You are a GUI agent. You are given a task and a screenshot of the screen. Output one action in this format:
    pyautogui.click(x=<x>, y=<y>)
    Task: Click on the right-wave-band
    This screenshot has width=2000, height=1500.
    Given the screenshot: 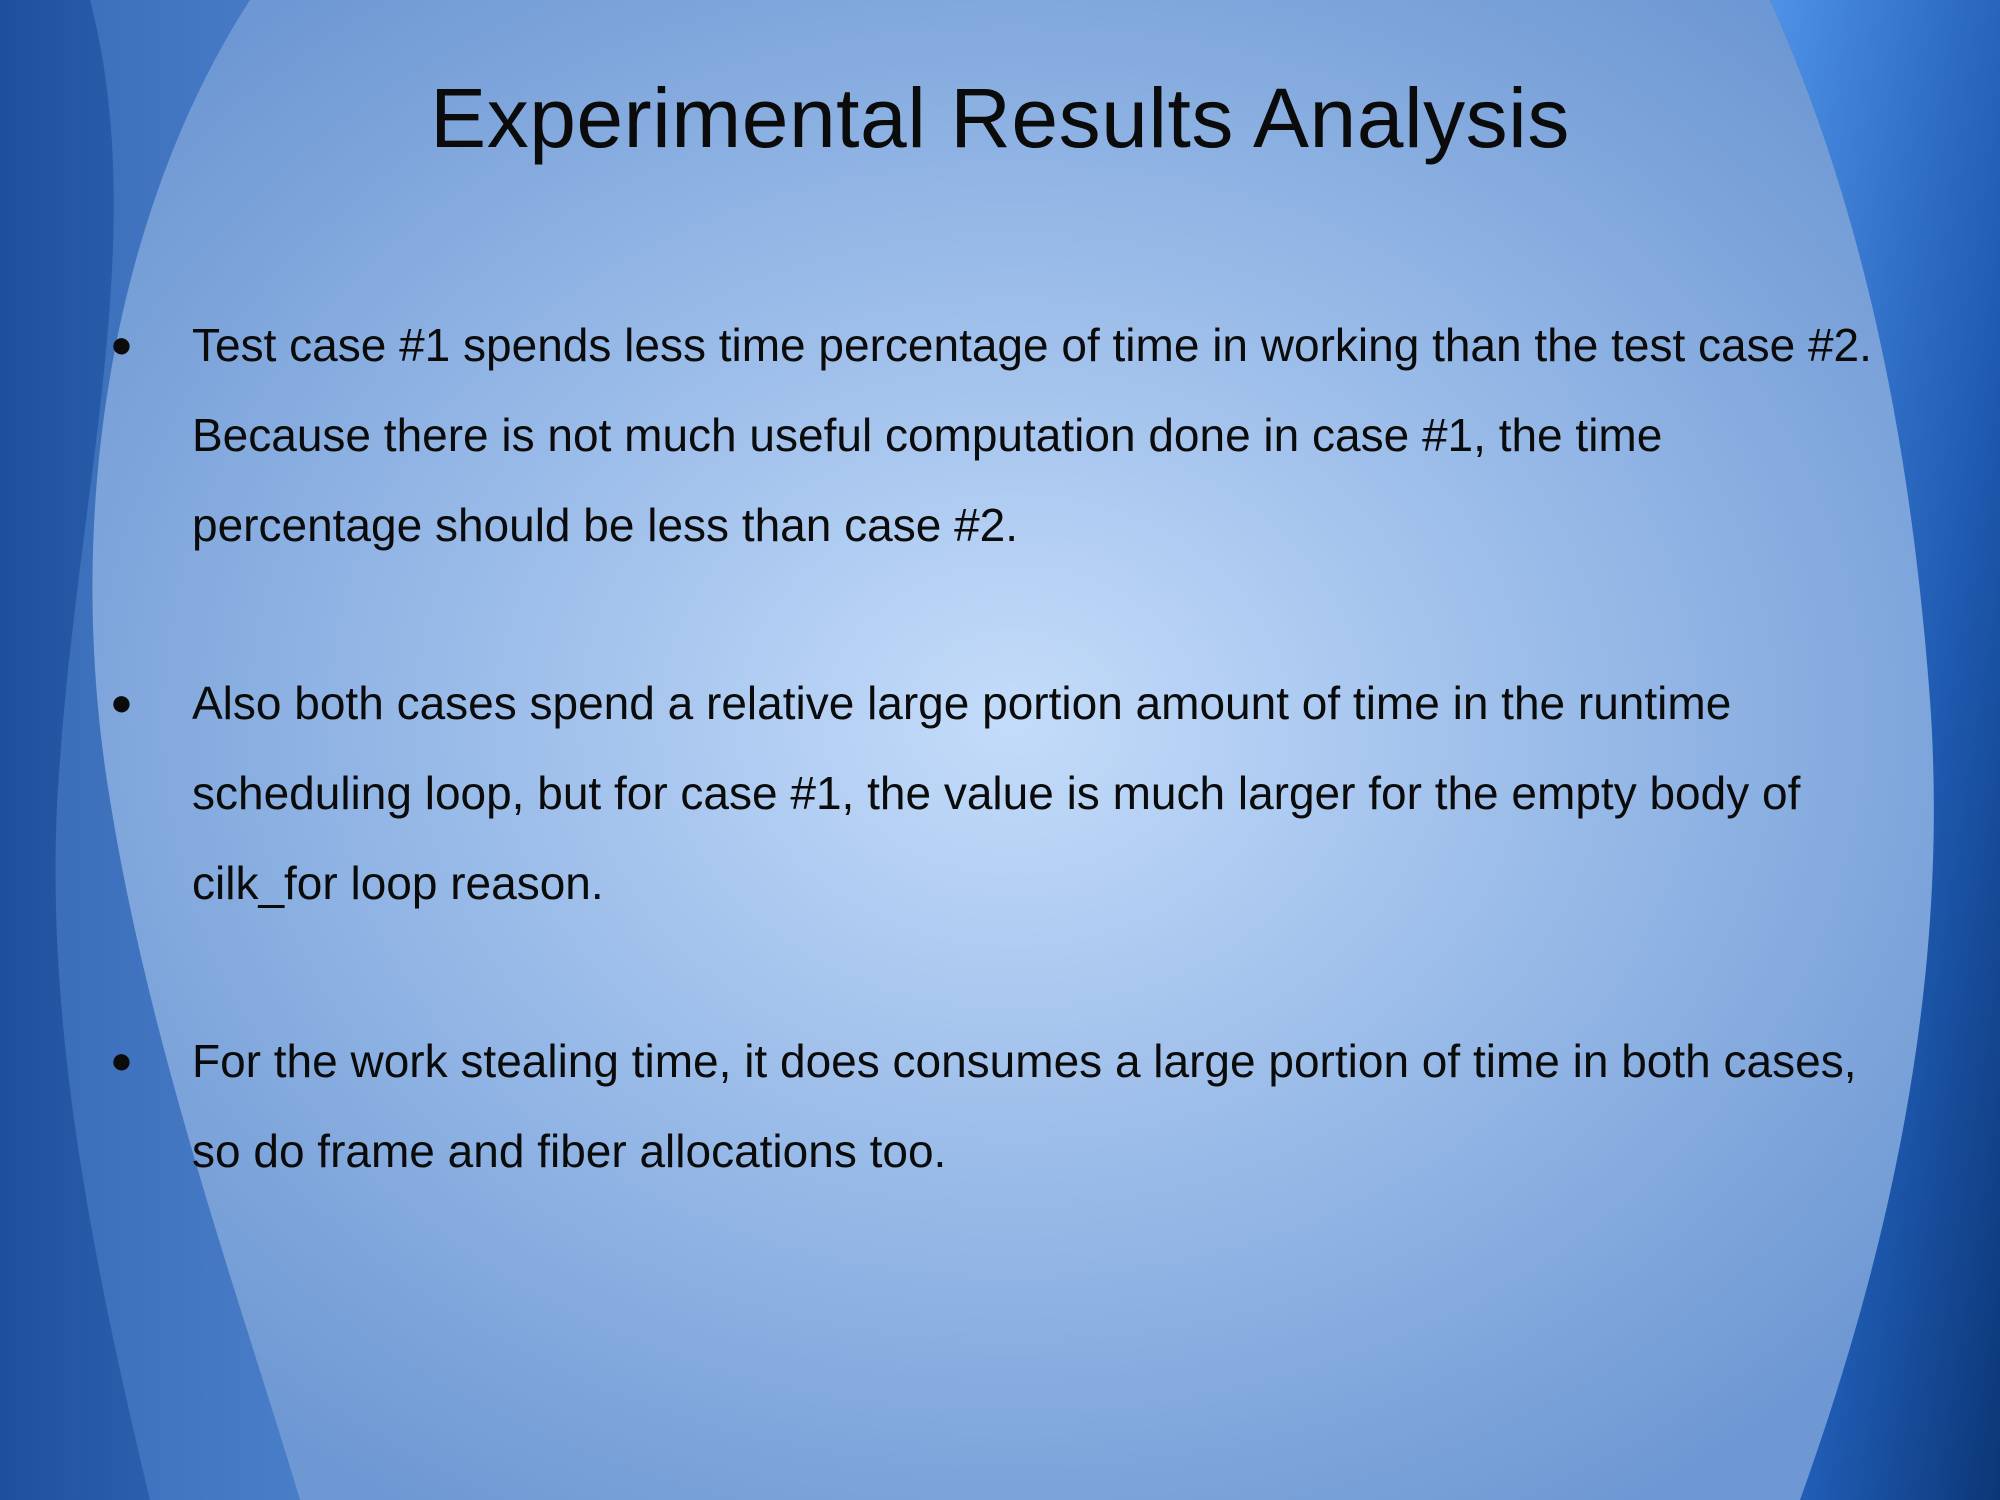 What is the action you would take?
    pyautogui.click(x=1885, y=750)
    